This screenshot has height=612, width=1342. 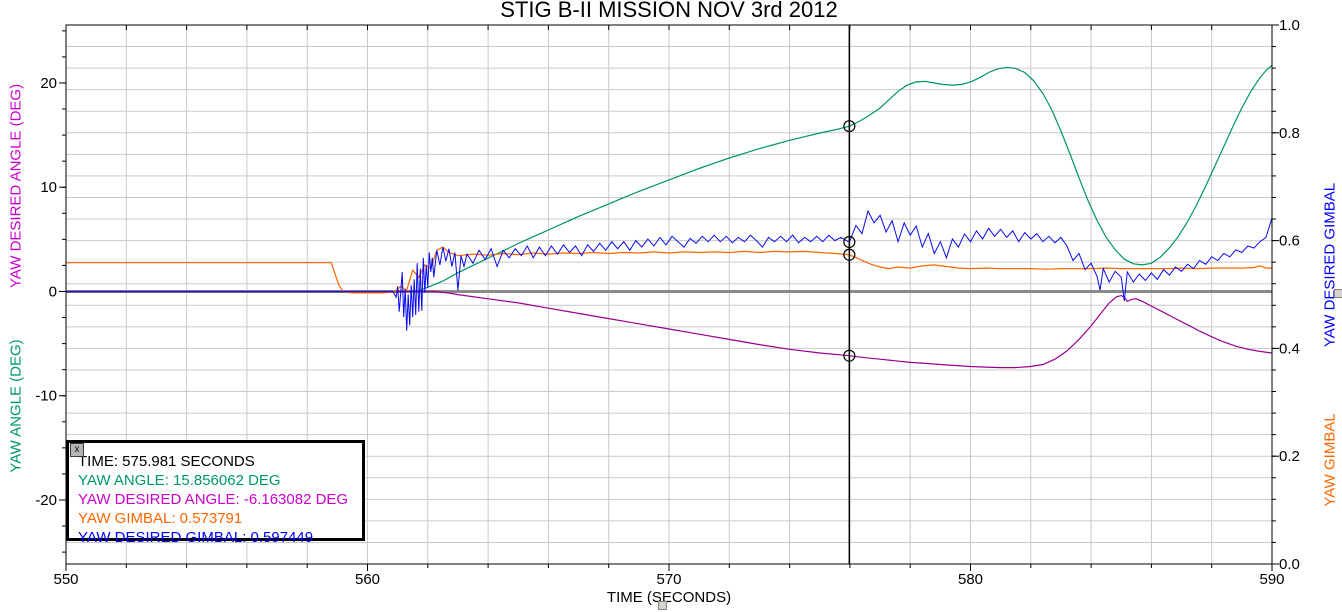 I want to click on series-yaw-gimbal, so click(x=669, y=270).